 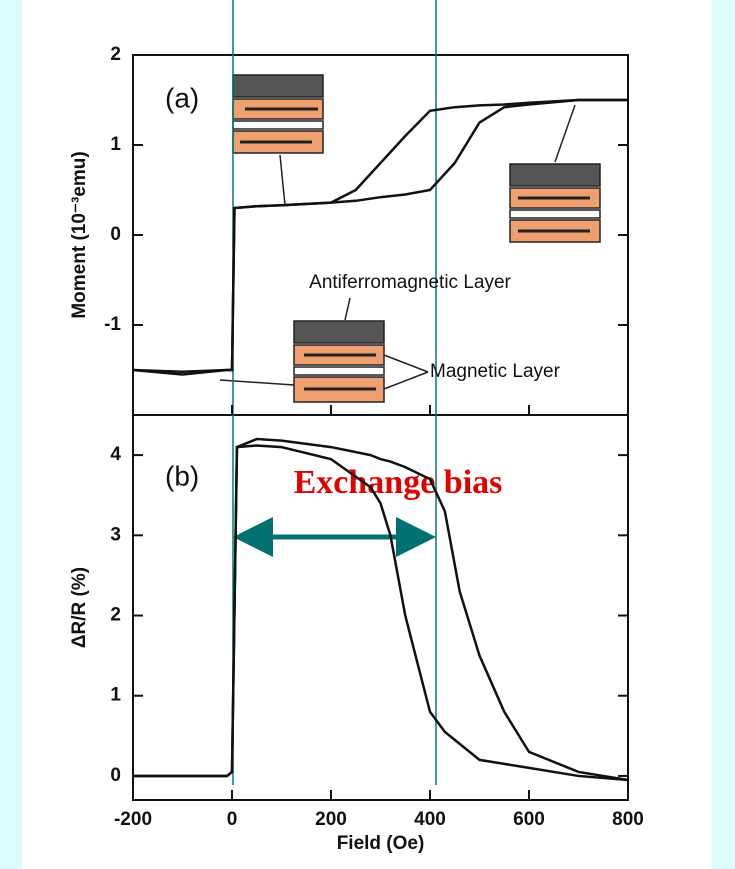 I want to click on x-tick-label: 200, so click(x=331, y=819).